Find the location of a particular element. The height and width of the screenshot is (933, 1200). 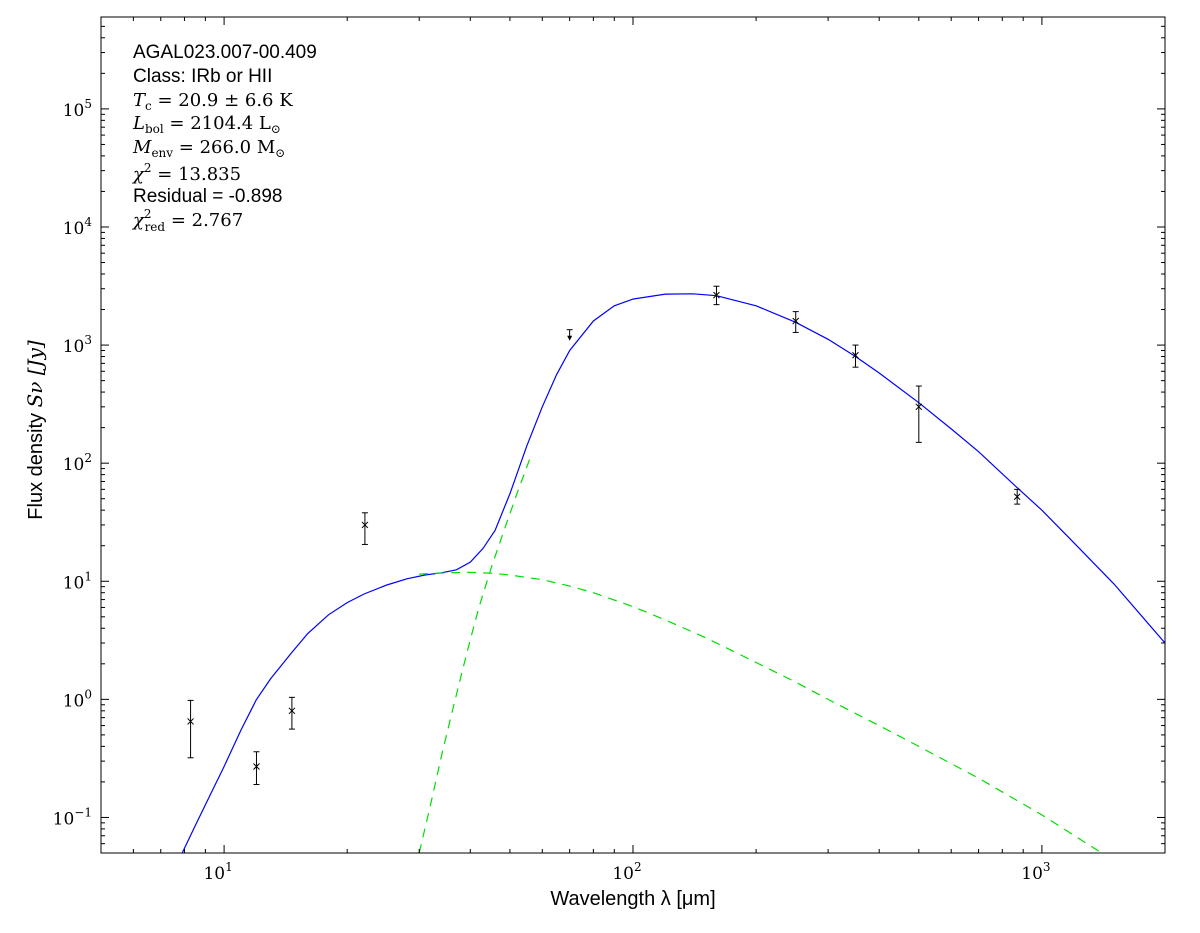

y-tick-label: 10⁰ is located at coordinates (77, 699).